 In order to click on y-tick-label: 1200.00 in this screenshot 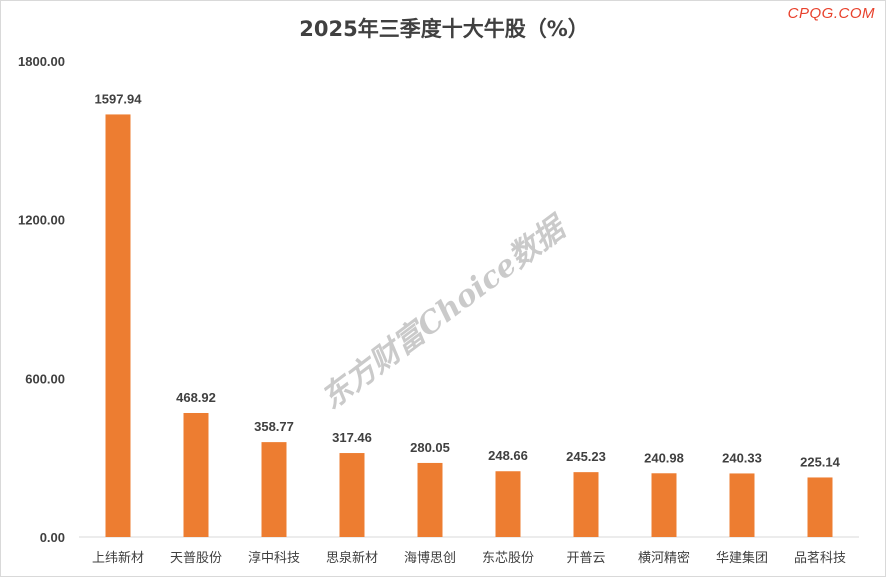, I will do `click(41, 220)`.